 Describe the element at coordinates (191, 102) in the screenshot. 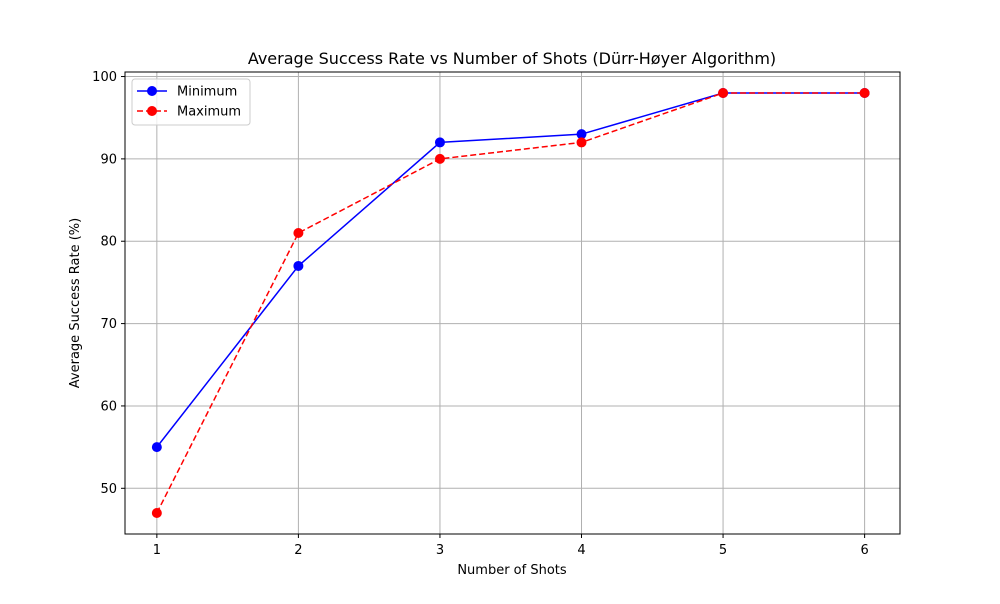

I see `legend: Minimum Maximum` at that location.